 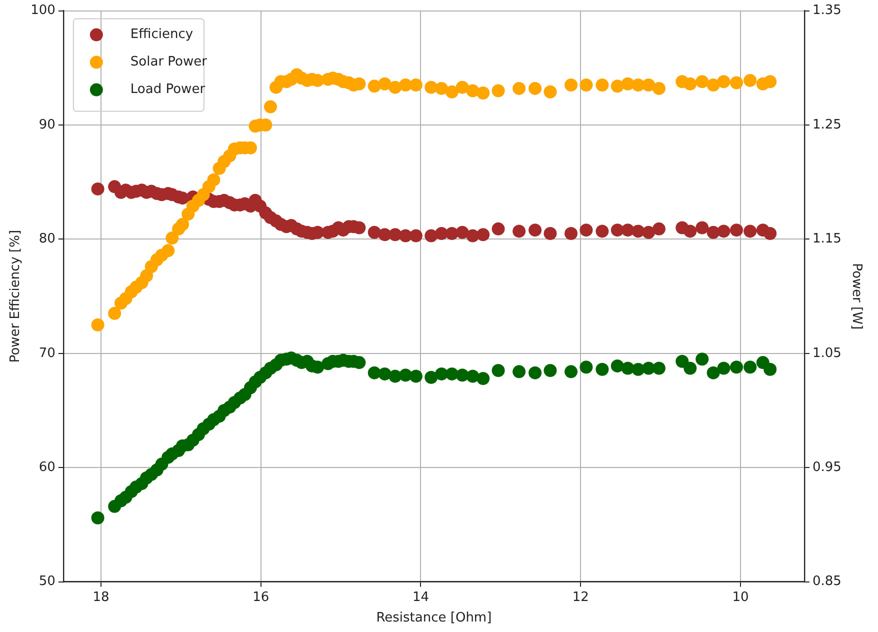 I want to click on y2-tick-label: 0.95, so click(x=827, y=467).